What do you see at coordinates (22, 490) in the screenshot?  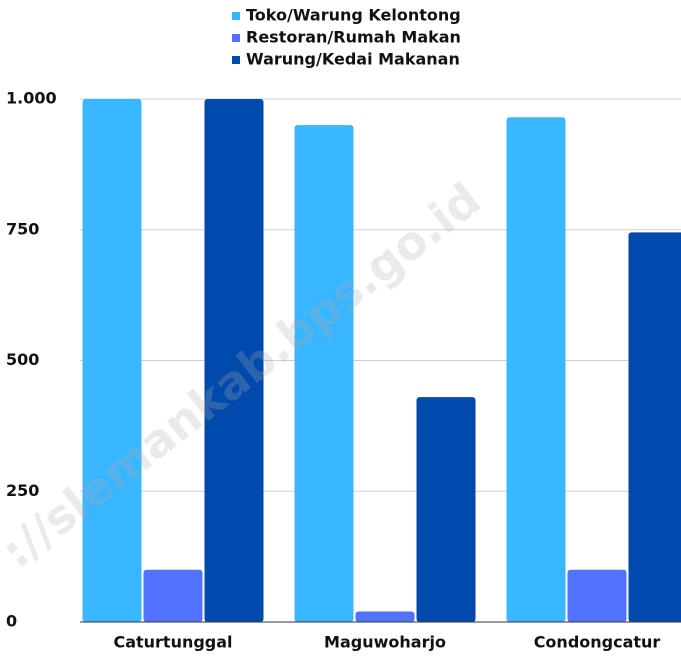 I see `y-tick-label: 250` at bounding box center [22, 490].